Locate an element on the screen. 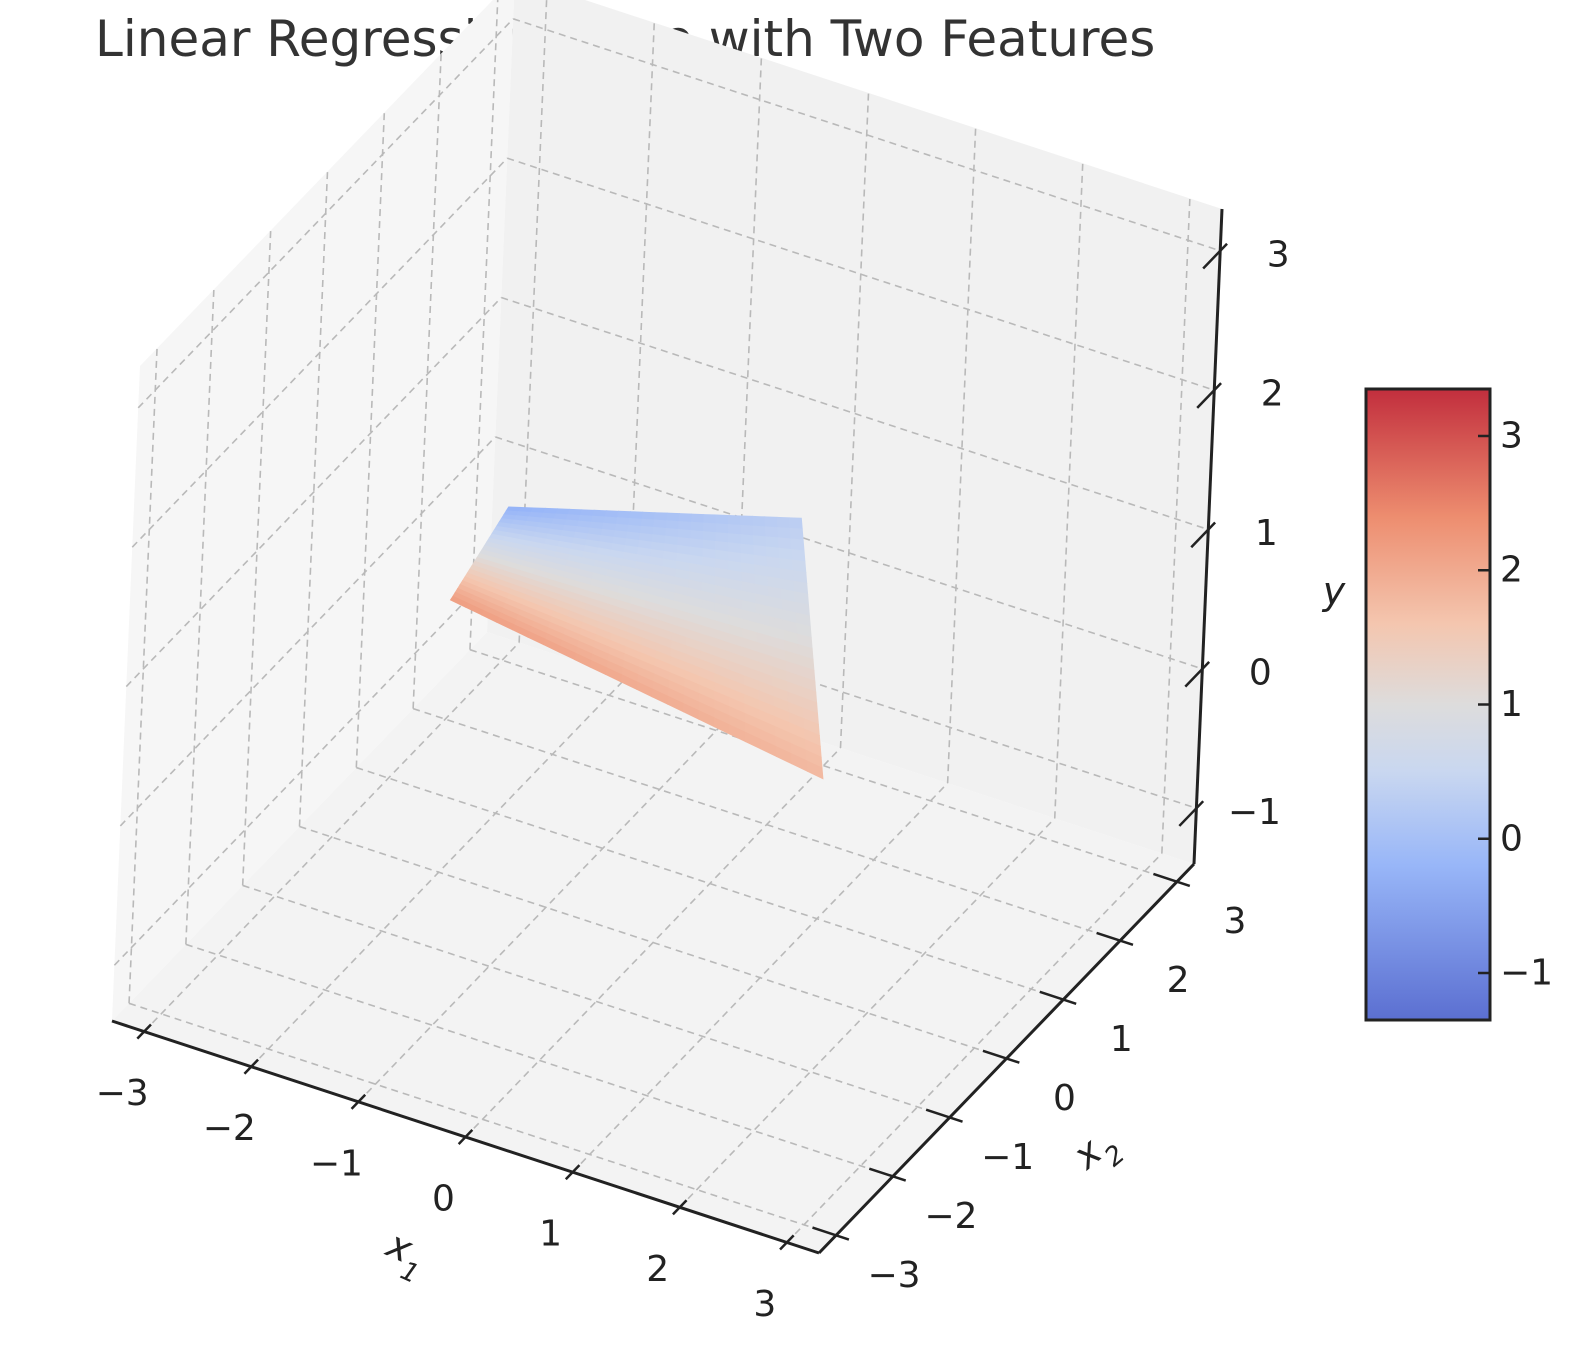 Image resolution: width=1593 pixels, height=1358 pixels. colorbar: −1 0 1 2 3 is located at coordinates (1458, 704).